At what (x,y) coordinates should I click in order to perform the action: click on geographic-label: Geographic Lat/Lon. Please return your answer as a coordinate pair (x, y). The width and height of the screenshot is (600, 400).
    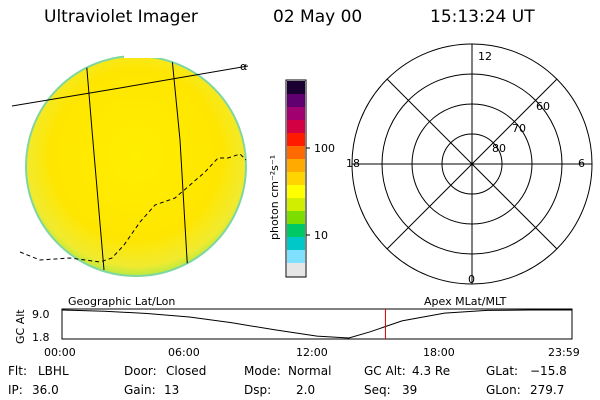
    Looking at the image, I should click on (121, 301).